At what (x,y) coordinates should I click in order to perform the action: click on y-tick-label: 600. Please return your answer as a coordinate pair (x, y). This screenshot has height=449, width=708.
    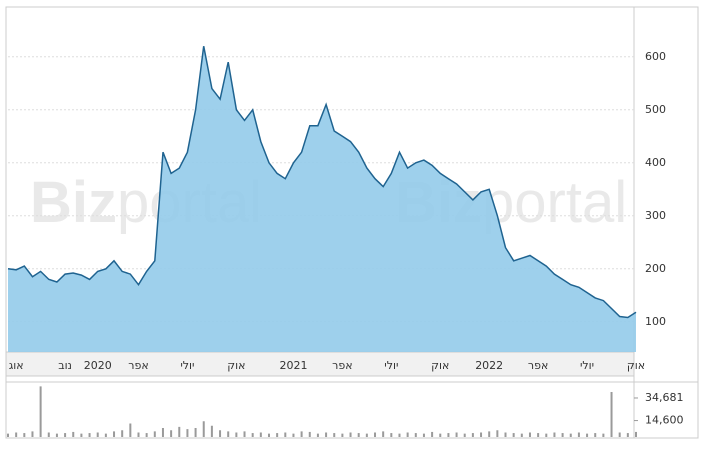
    Looking at the image, I should click on (655, 56).